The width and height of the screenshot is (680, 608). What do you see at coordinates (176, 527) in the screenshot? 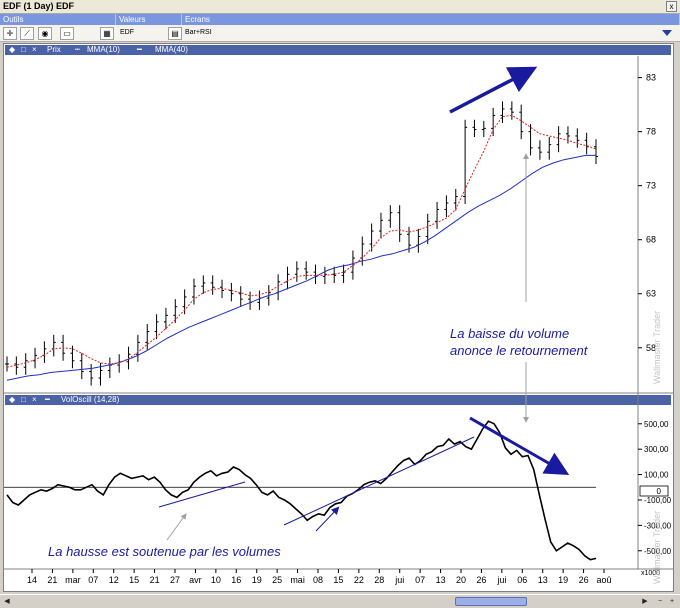
I see `volume-grey-arrow` at bounding box center [176, 527].